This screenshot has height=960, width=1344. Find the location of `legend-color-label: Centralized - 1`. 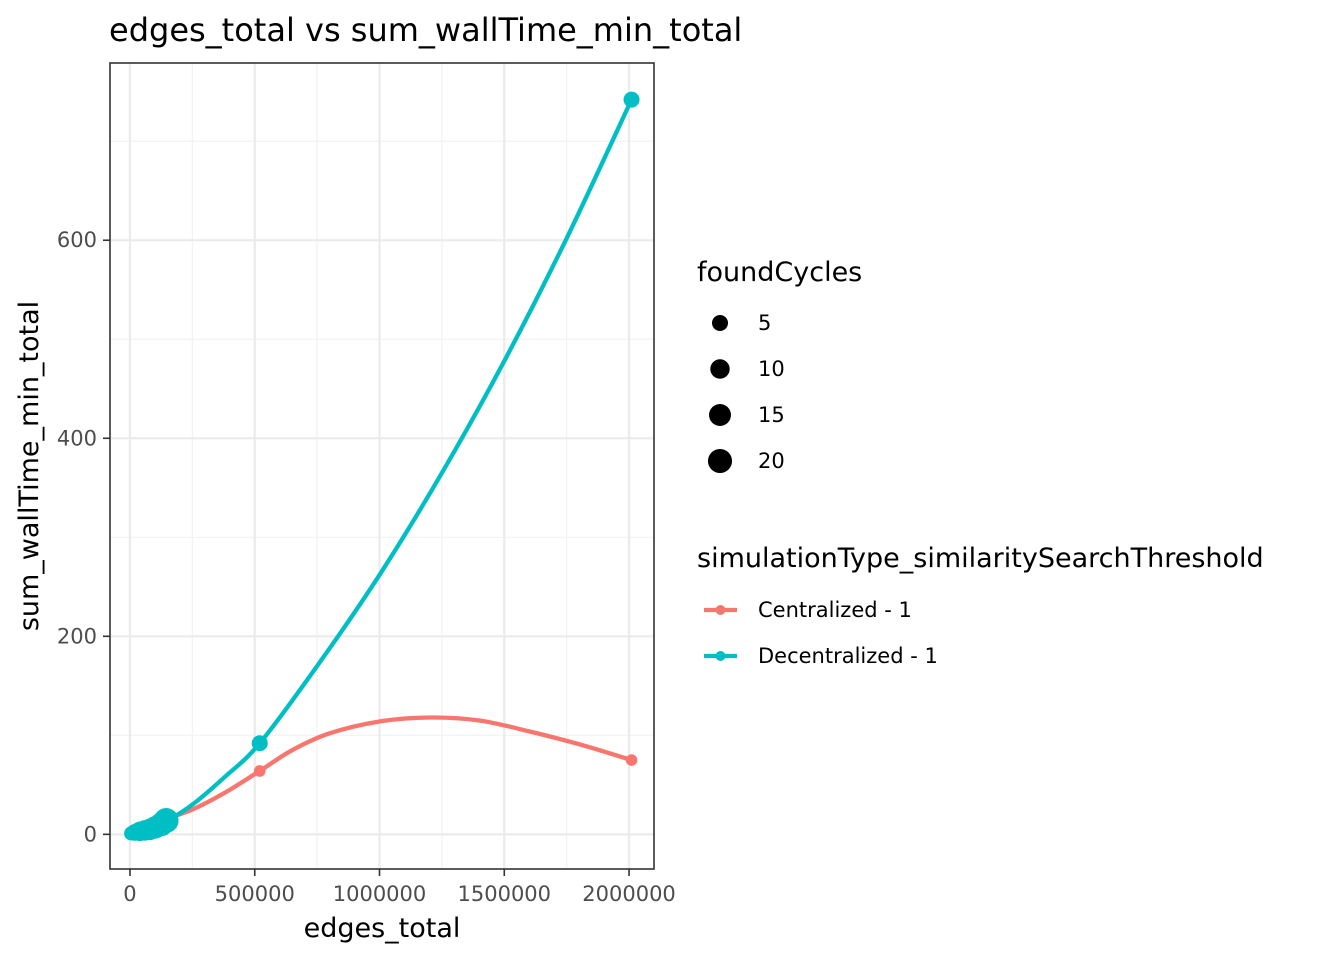

legend-color-label: Centralized - 1 is located at coordinates (835, 610).